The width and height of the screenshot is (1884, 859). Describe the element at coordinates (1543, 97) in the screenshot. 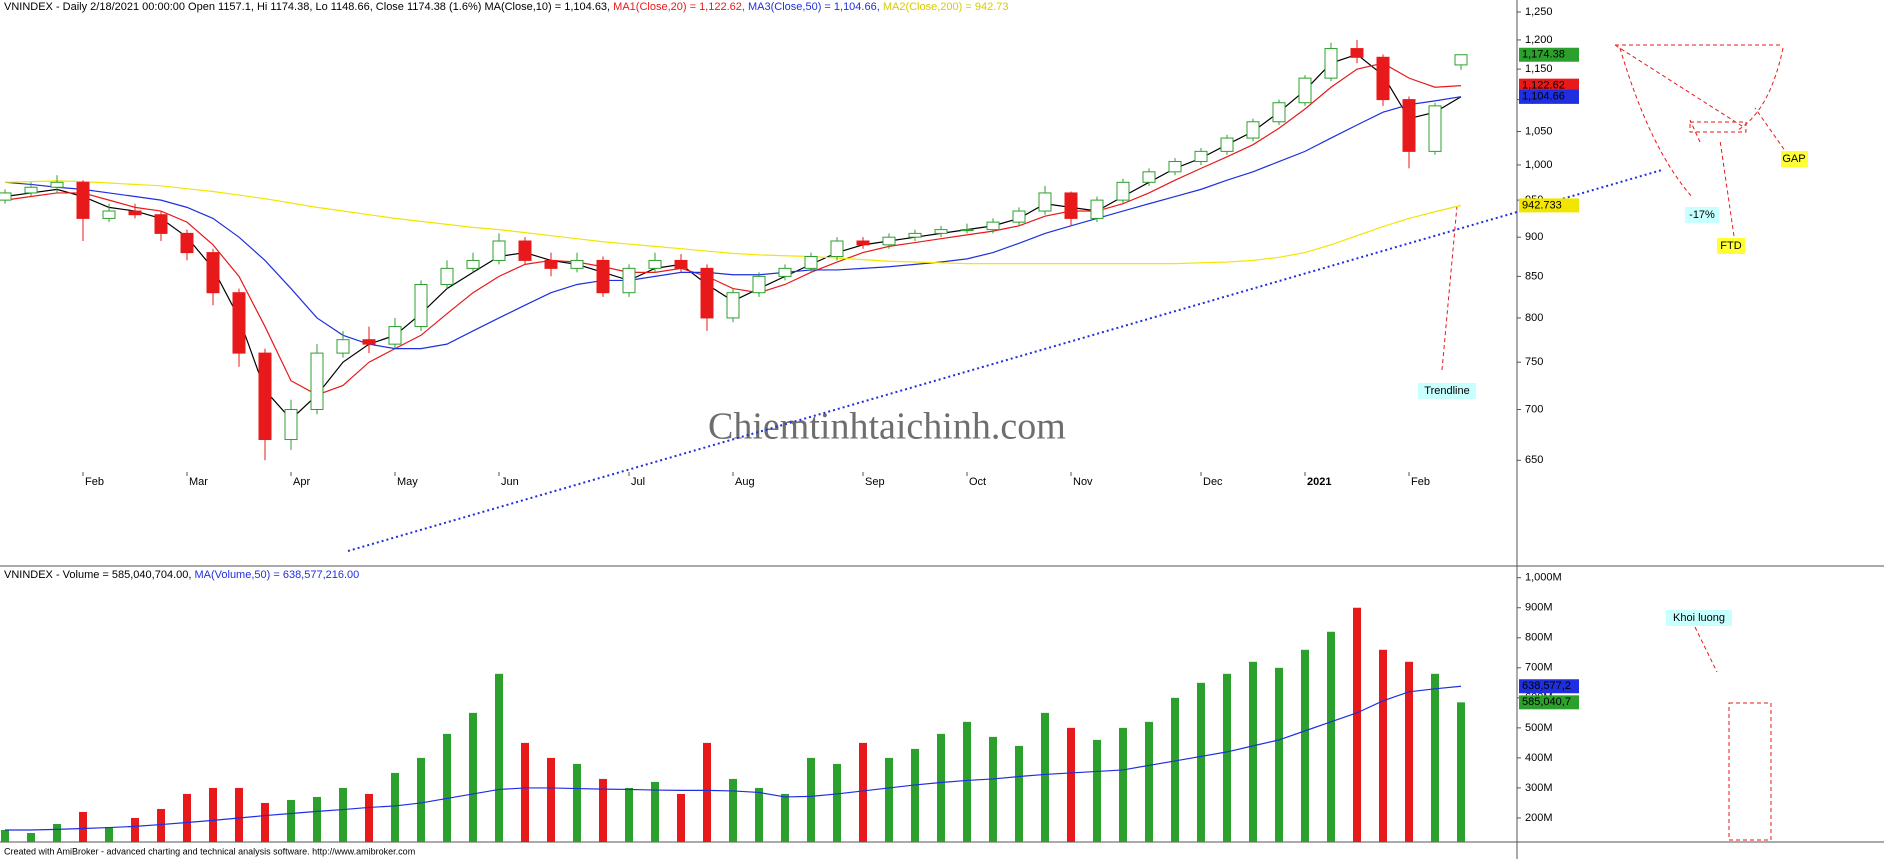

I see `end-label: 1,104.66` at that location.